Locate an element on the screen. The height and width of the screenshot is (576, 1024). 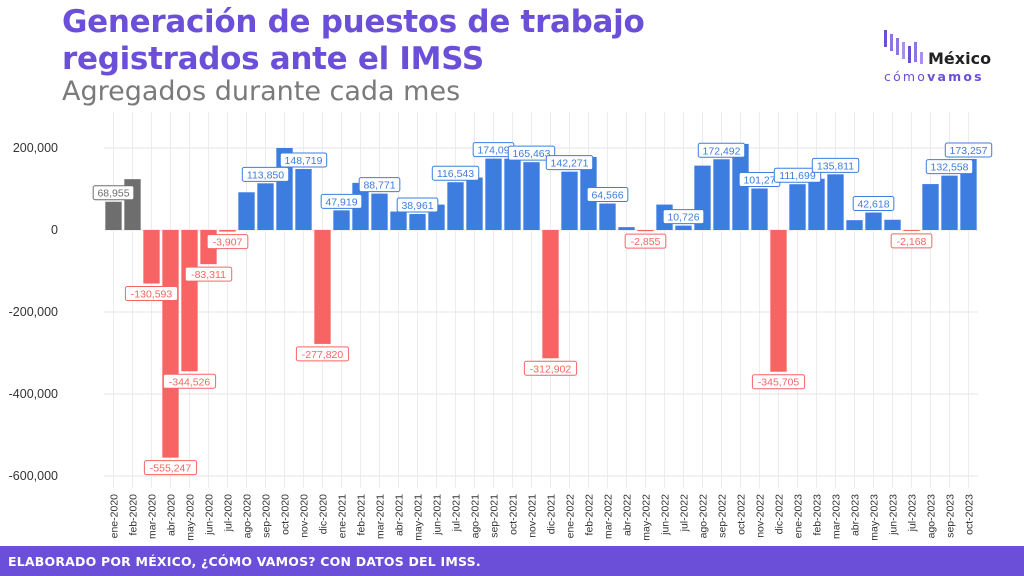
data-label: 88,771 is located at coordinates (379, 186).